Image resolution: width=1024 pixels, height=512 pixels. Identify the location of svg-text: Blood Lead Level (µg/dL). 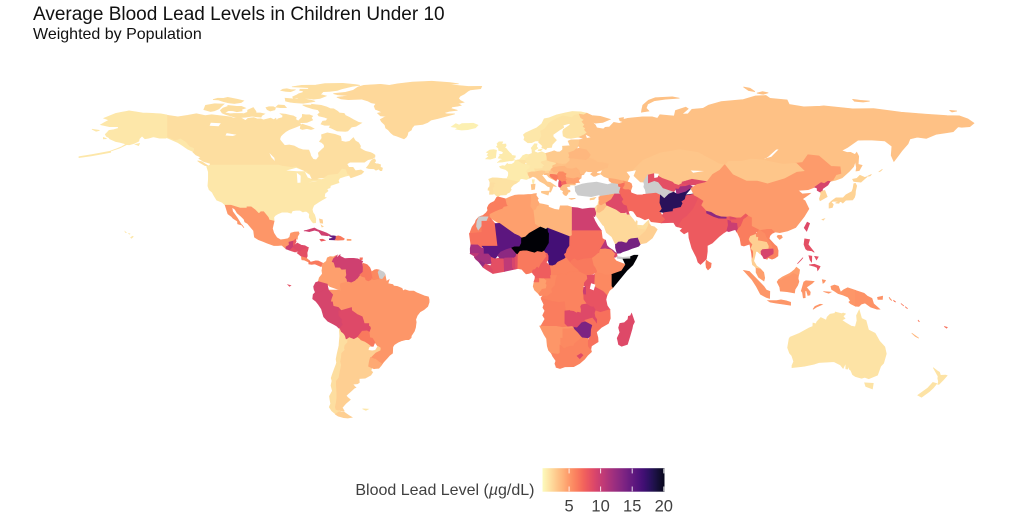
(444, 490).